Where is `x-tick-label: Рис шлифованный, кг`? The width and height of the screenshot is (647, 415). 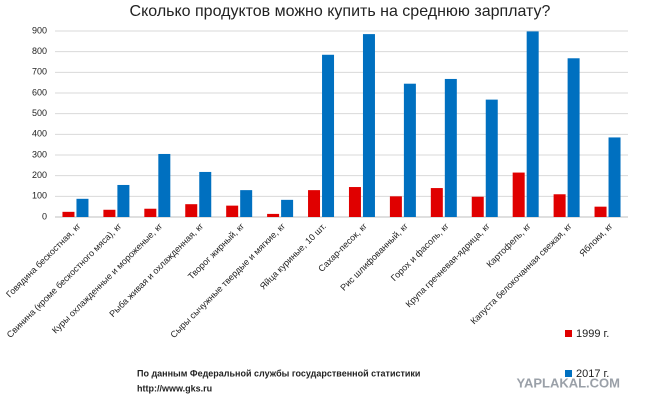
x-tick-label: Рис шлифованный, кг is located at coordinates (374, 257).